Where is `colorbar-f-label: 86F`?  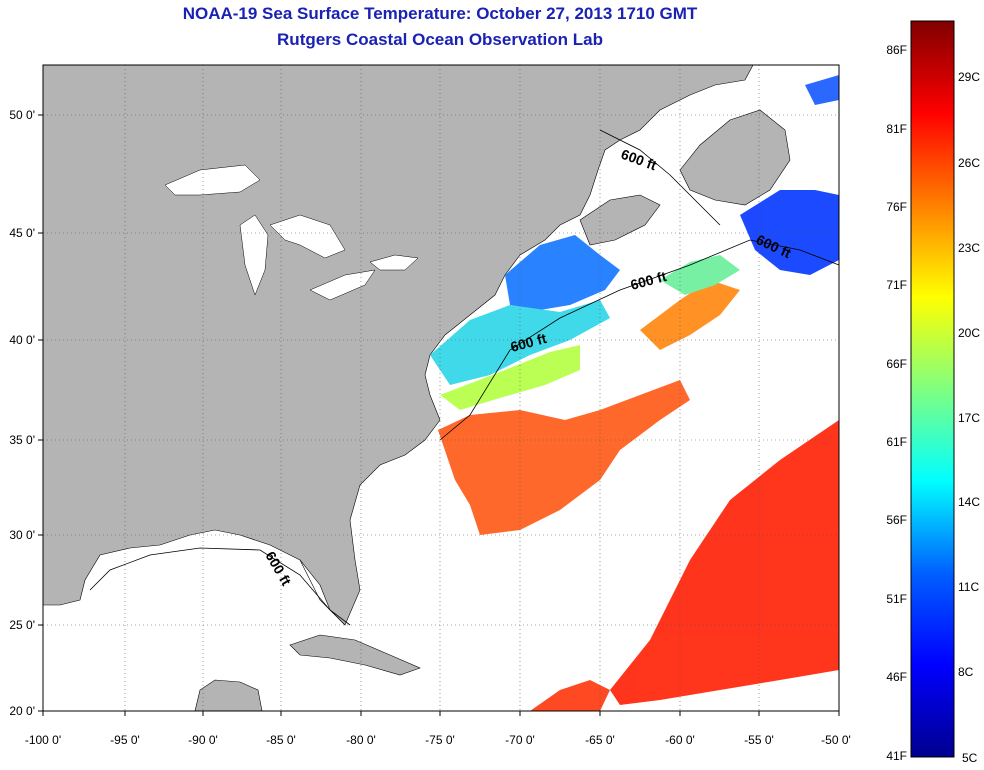
colorbar-f-label: 86F is located at coordinates (896, 50).